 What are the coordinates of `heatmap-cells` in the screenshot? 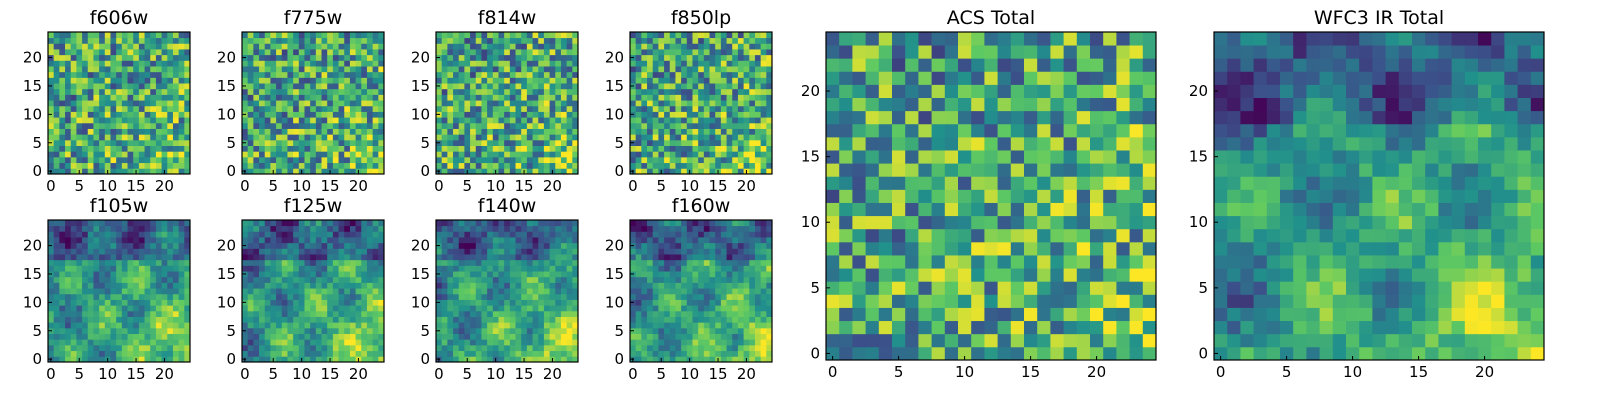 It's located at (313, 291).